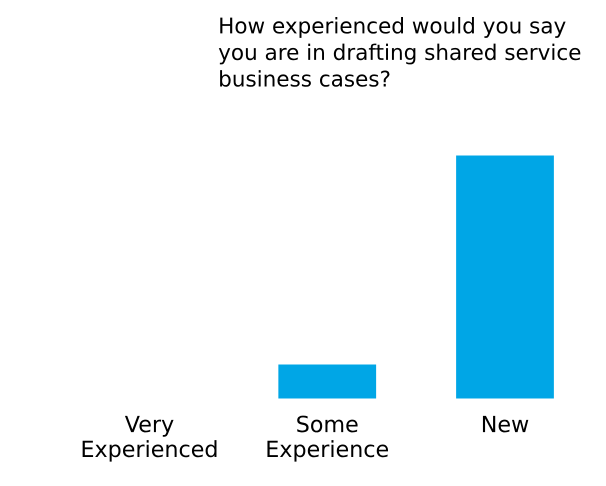  Describe the element at coordinates (399, 52) in the screenshot. I see `chart-title: How experienced would you say you are in drafting shared service business cases?` at that location.